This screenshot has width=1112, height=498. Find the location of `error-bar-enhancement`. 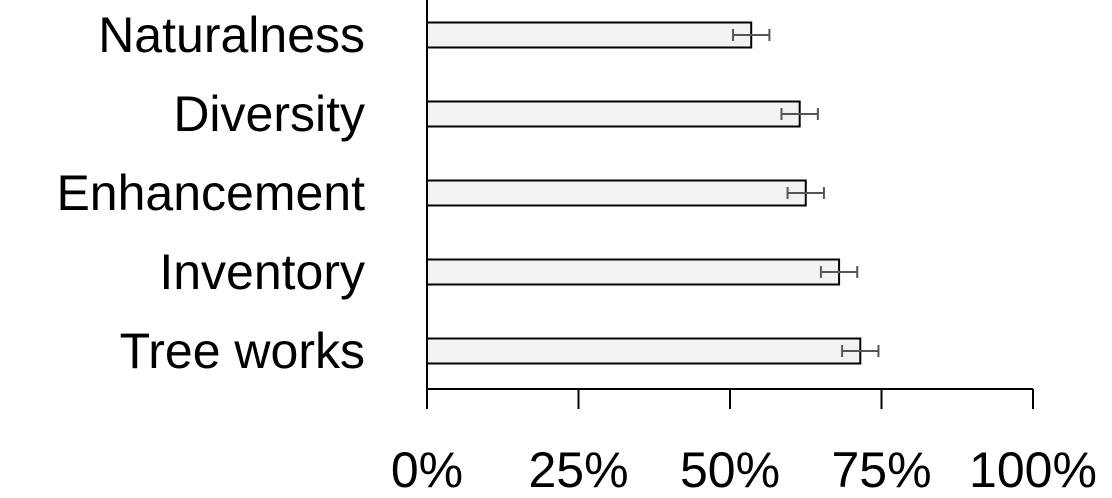

error-bar-enhancement is located at coordinates (805, 193).